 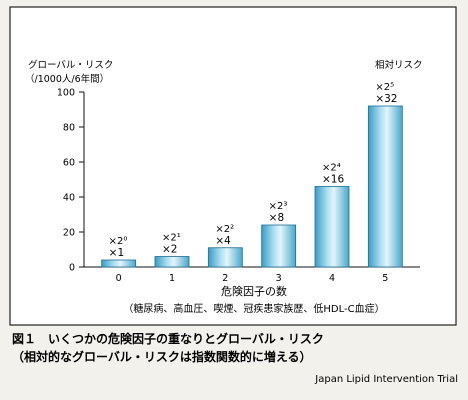 I want to click on relative-risk-title: 相対リスク, so click(x=399, y=65).